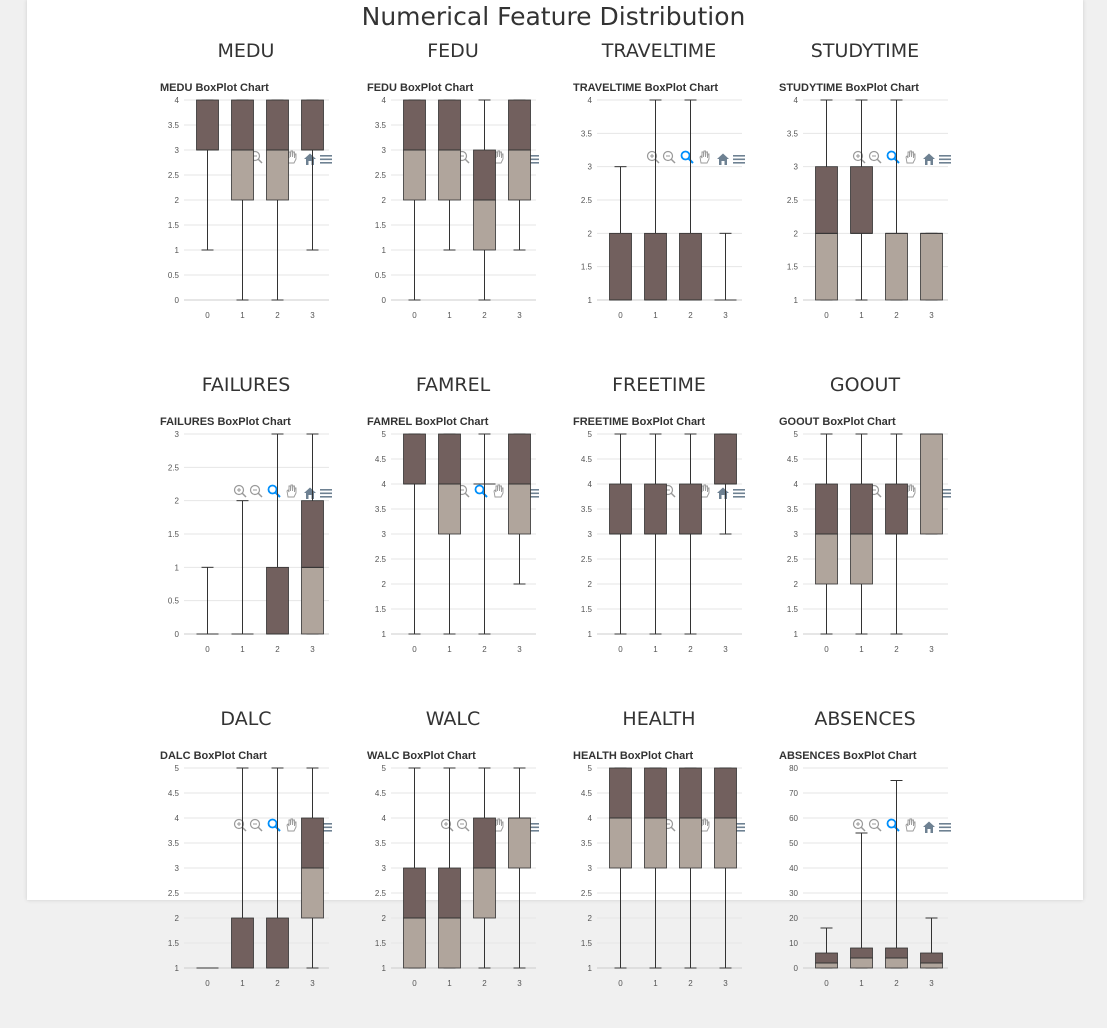 Image resolution: width=1107 pixels, height=1028 pixels. I want to click on boxplot-svg: 1 1.5 2 2.5 3 3.5 4 4.5 5 0 1 2 3, so click(867, 542).